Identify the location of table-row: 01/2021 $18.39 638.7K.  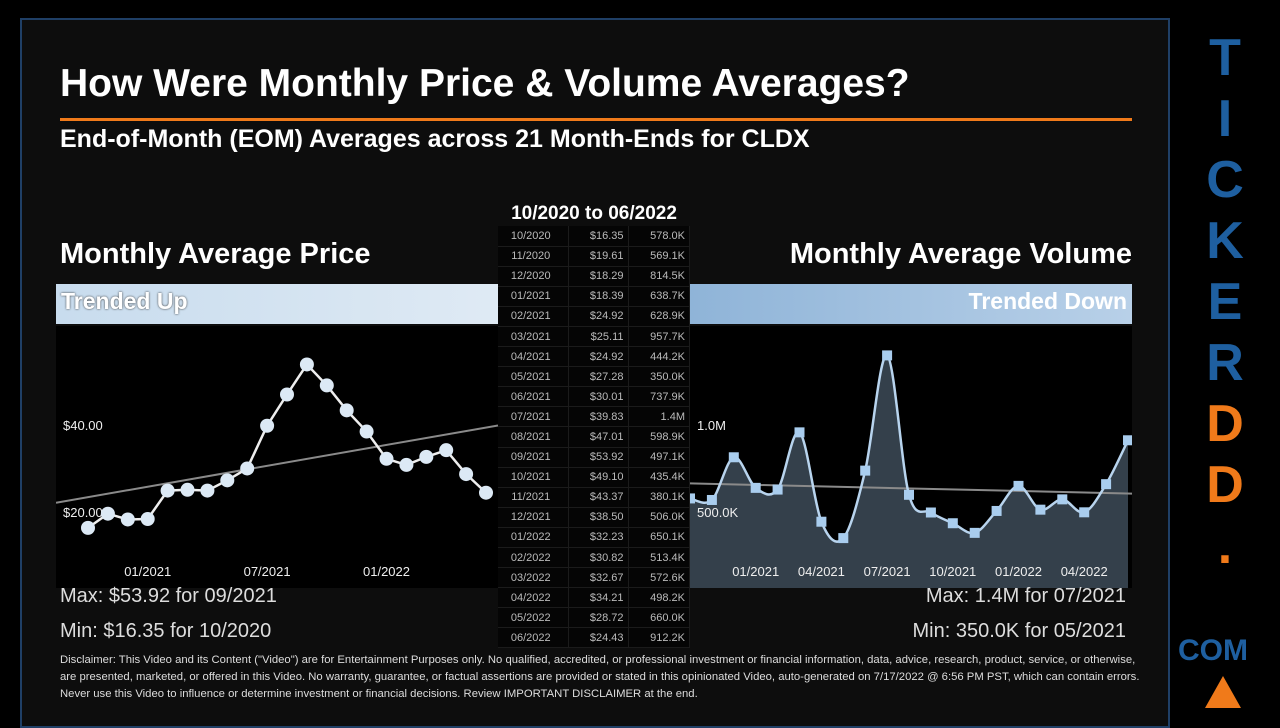
(594, 296).